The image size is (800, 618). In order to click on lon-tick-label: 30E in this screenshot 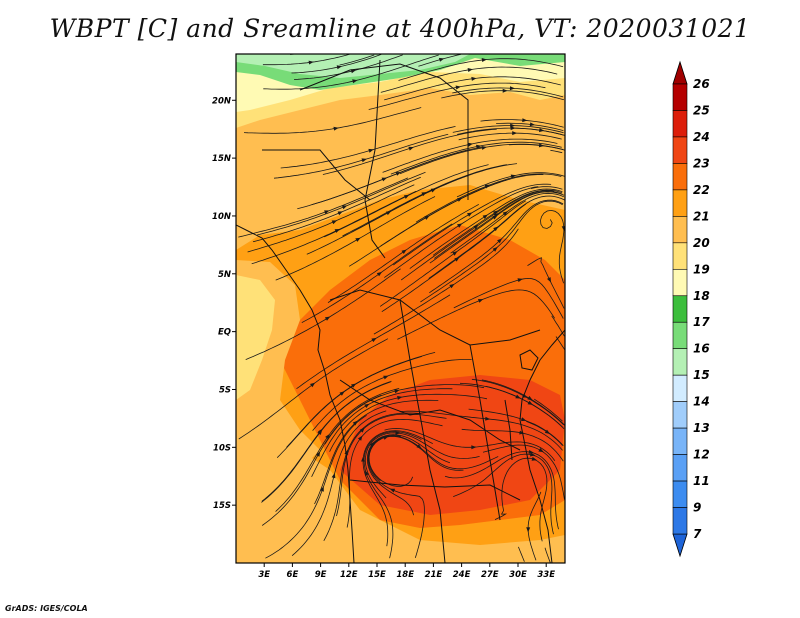, I will do `click(518, 575)`.